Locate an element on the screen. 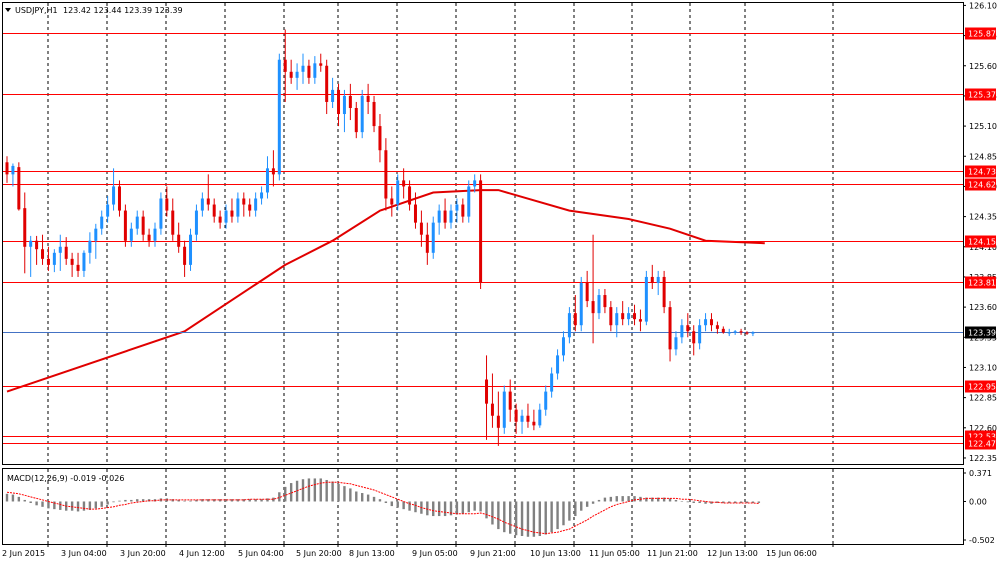 This screenshot has height=561, width=1000. macd-label: MACD(12,26,9) -0.019 -0.026 is located at coordinates (65, 478).